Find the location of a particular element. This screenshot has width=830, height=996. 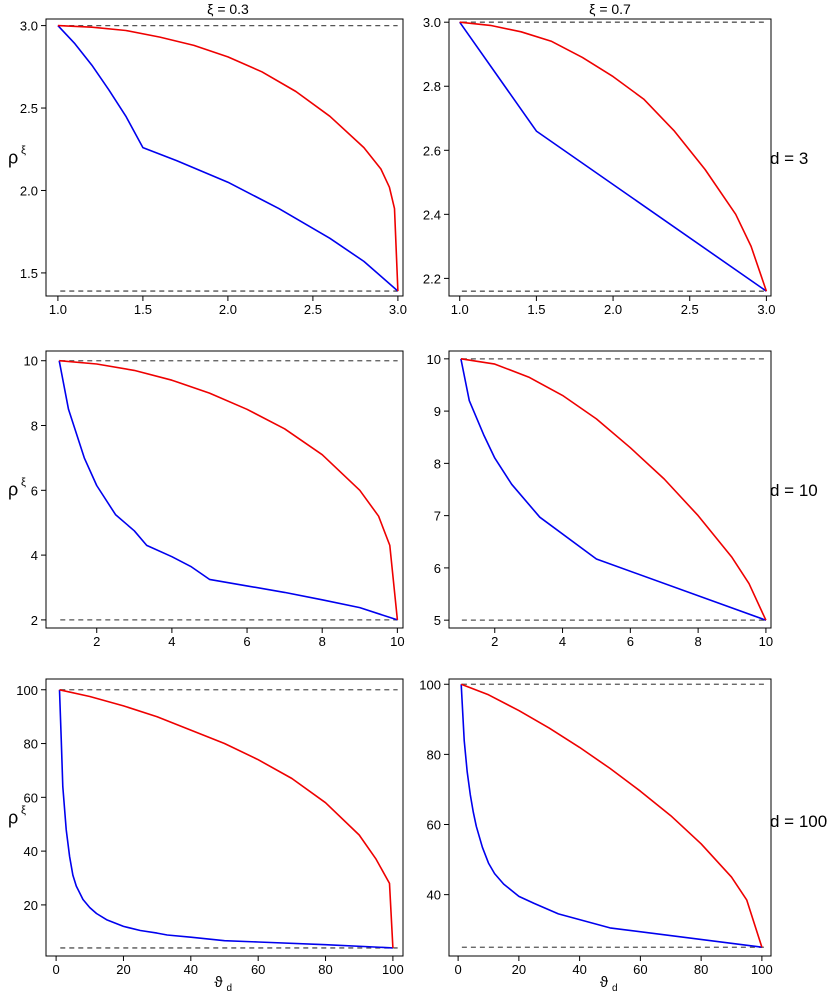

y-tick-label: 2.0 is located at coordinates (29, 190).